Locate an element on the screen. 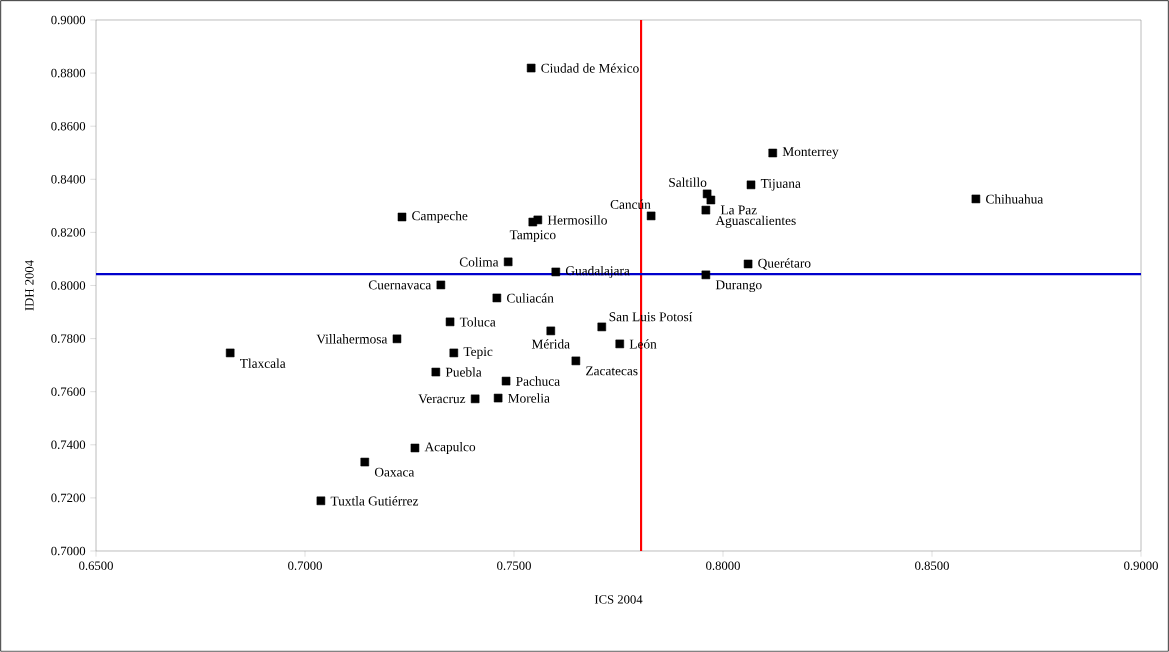 The image size is (1169, 652). annotation: Saltillo is located at coordinates (688, 182).